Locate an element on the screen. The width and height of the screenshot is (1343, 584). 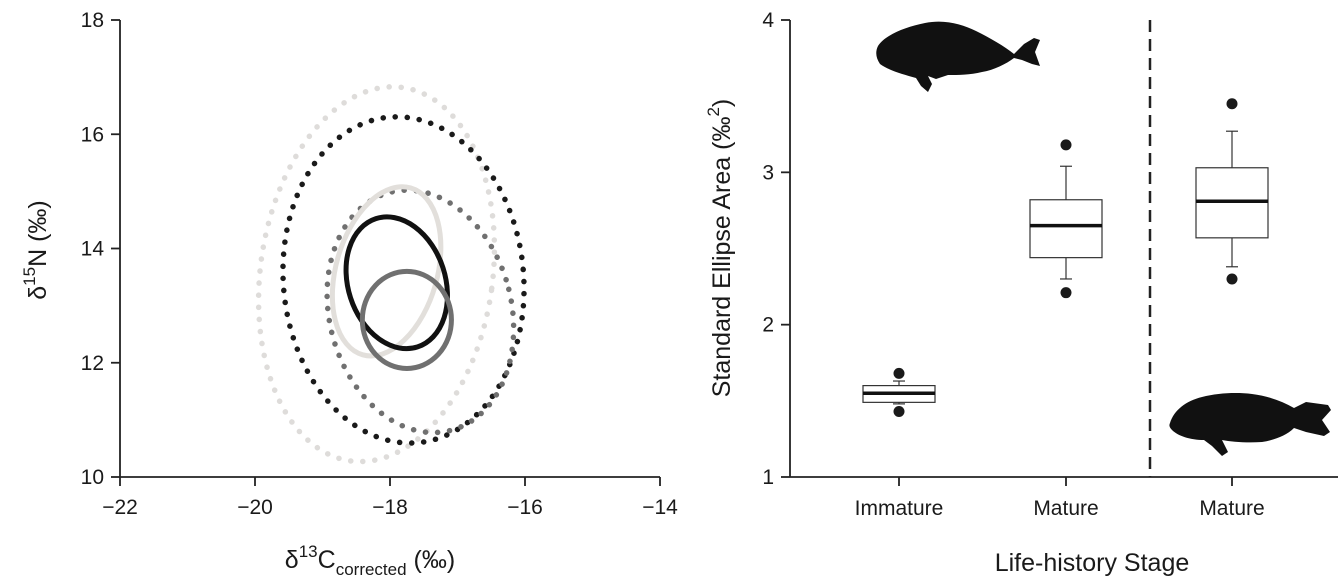
x-tick-label: −22 is located at coordinates (120, 507).